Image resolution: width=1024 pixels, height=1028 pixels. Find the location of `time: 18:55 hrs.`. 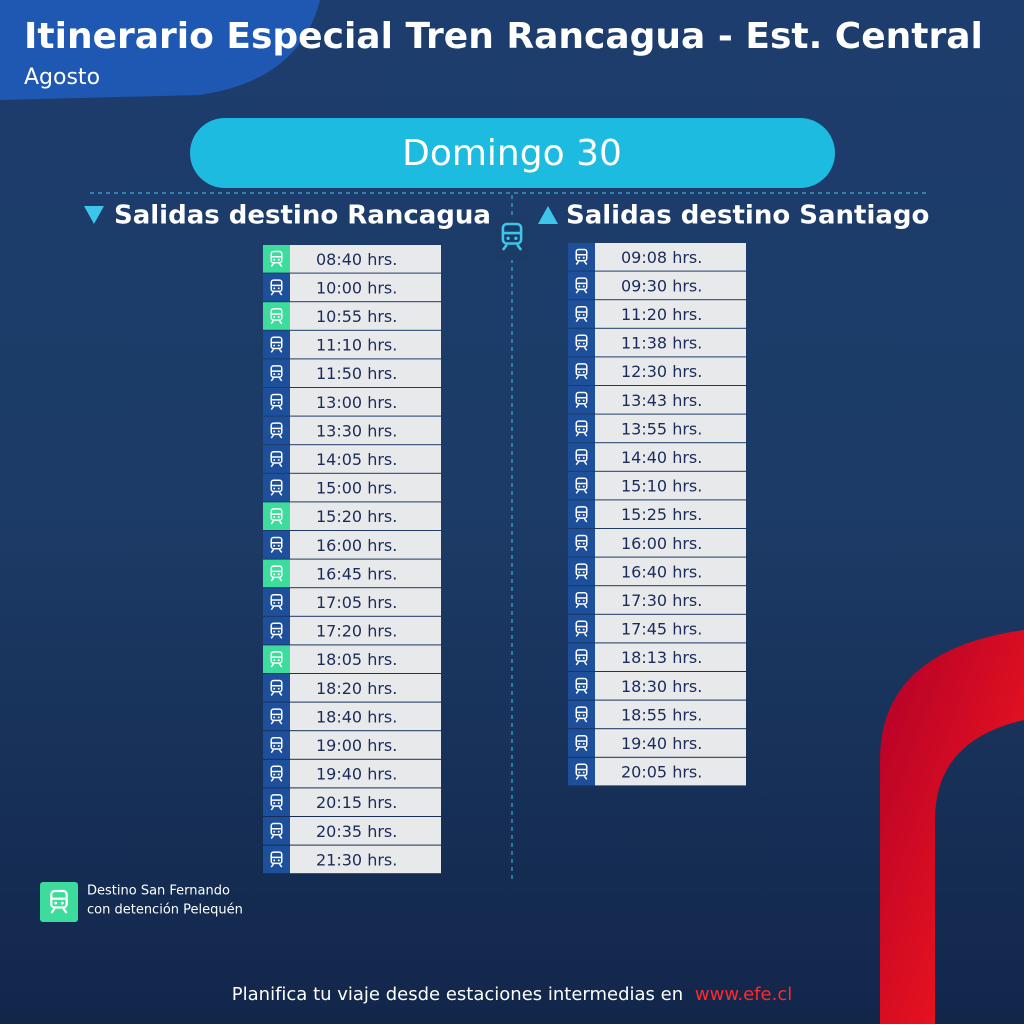

time: 18:55 hrs. is located at coordinates (661, 714).